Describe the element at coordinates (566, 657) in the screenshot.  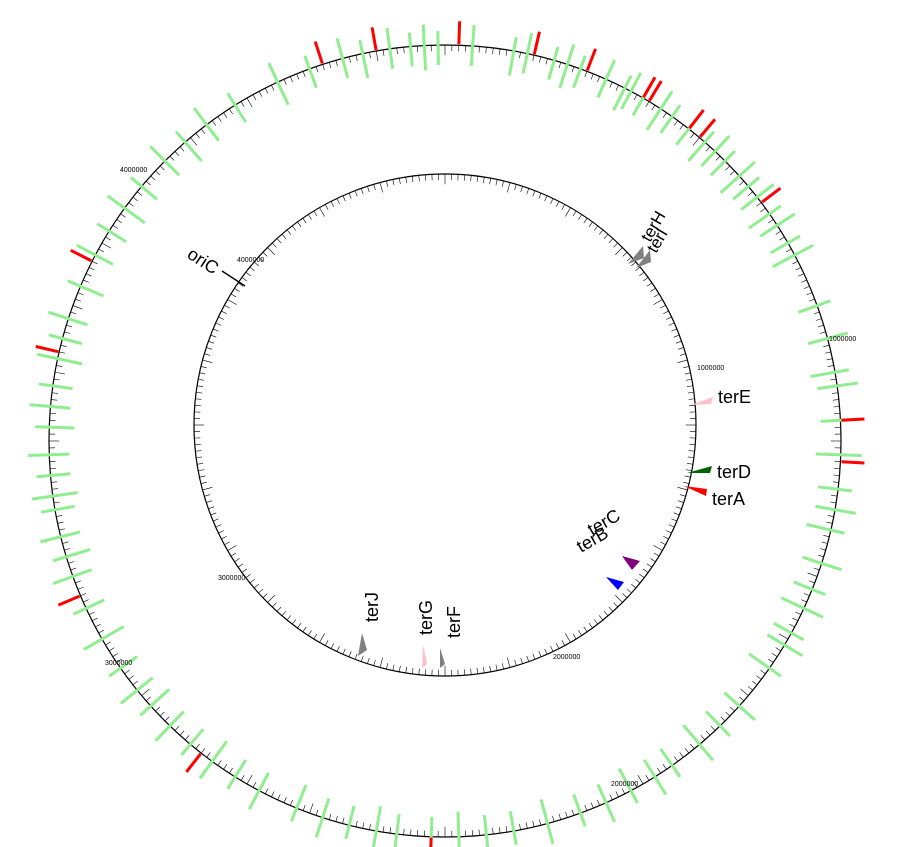
I see `inner-tick-label-2000000: 2000000` at that location.